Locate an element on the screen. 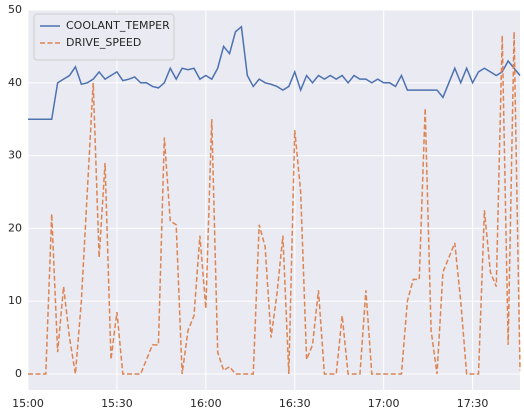 Image resolution: width=524 pixels, height=415 pixels. legend-box is located at coordinates (104, 37).